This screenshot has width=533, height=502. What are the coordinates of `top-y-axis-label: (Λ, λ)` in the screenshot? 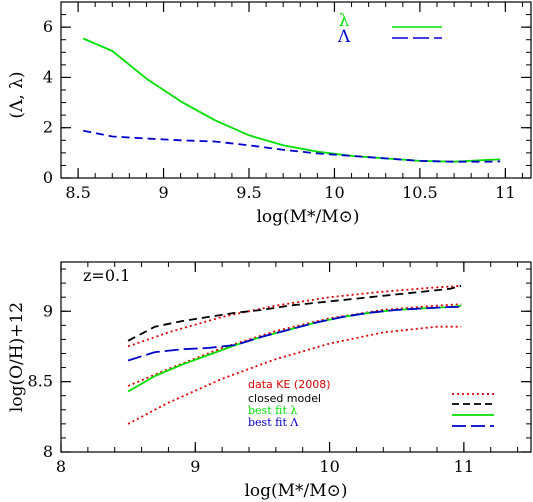 It's located at (17, 94).